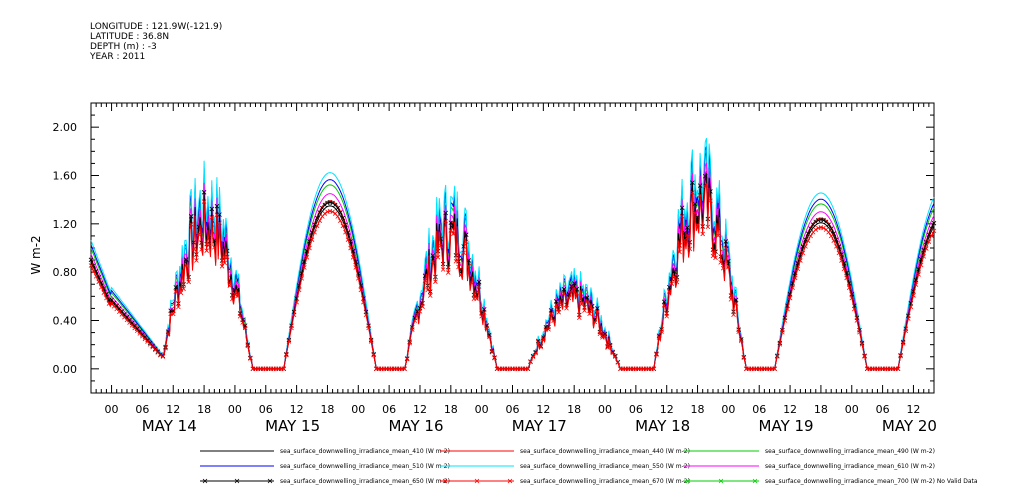  What do you see at coordinates (65, 369) in the screenshot?
I see `y-tick-label: 0.00` at bounding box center [65, 369].